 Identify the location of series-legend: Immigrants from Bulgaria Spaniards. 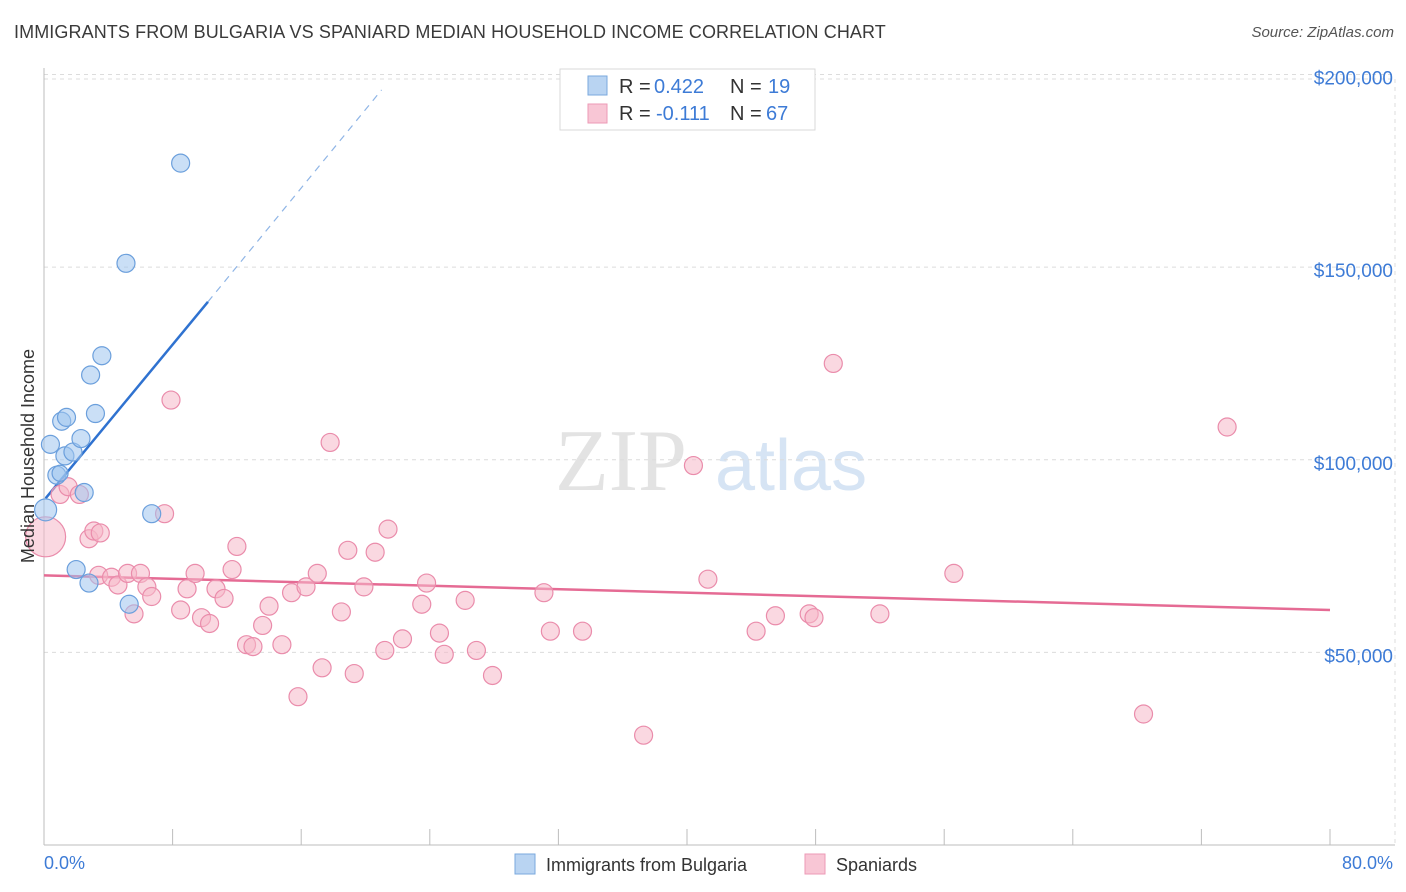
(715, 864).